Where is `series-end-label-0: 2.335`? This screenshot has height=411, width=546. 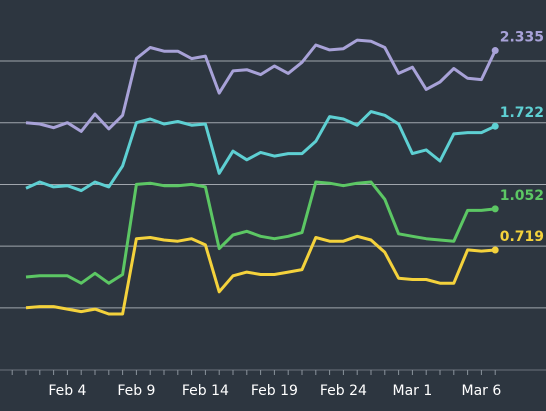
series-end-label-0: 2.335 is located at coordinates (522, 38).